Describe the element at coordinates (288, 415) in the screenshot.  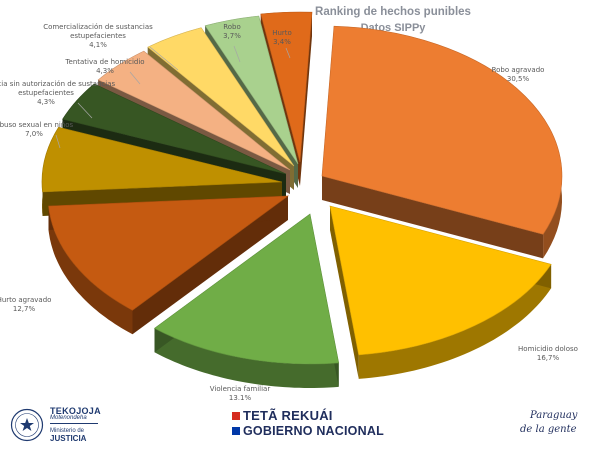
I see `gov-line-1: TETÃ REKUÁI` at that location.